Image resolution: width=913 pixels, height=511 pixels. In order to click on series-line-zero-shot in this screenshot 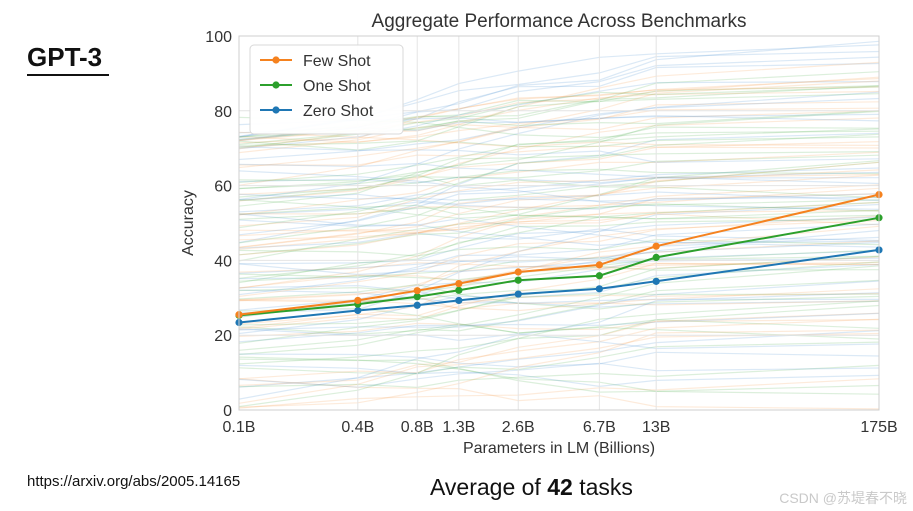, I will do `click(559, 286)`.